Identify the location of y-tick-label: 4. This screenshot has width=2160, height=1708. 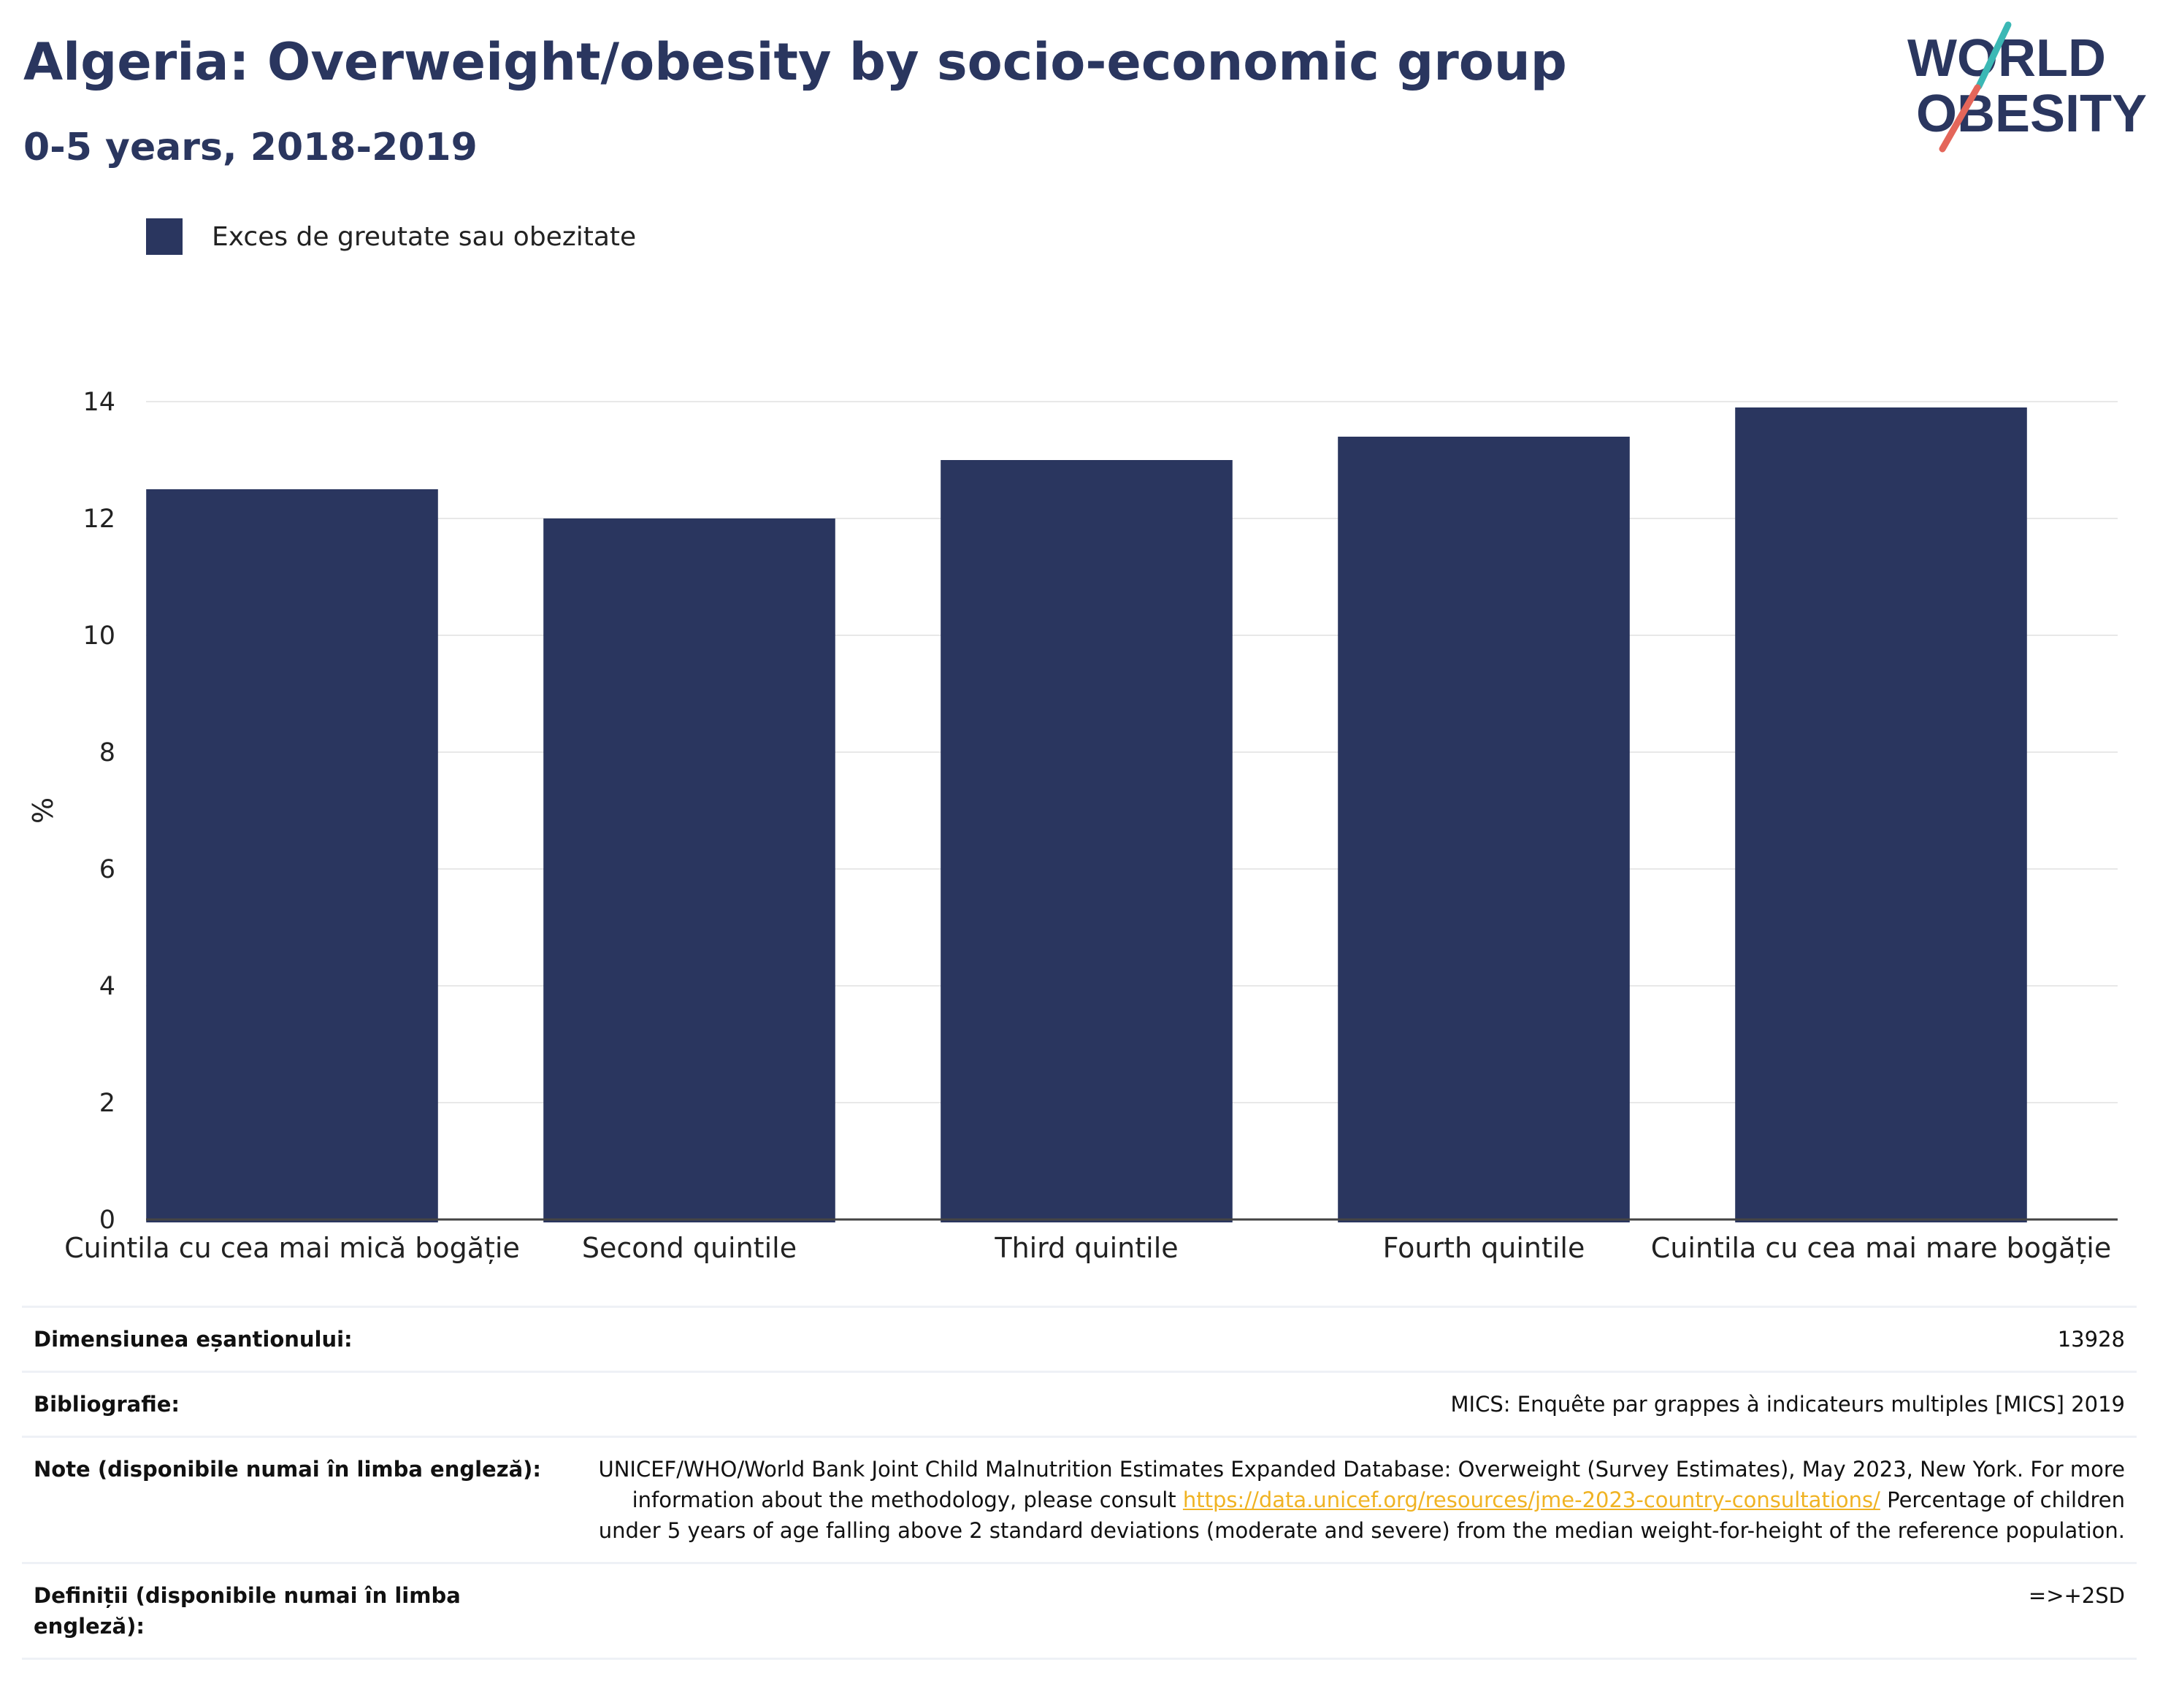
(107, 986).